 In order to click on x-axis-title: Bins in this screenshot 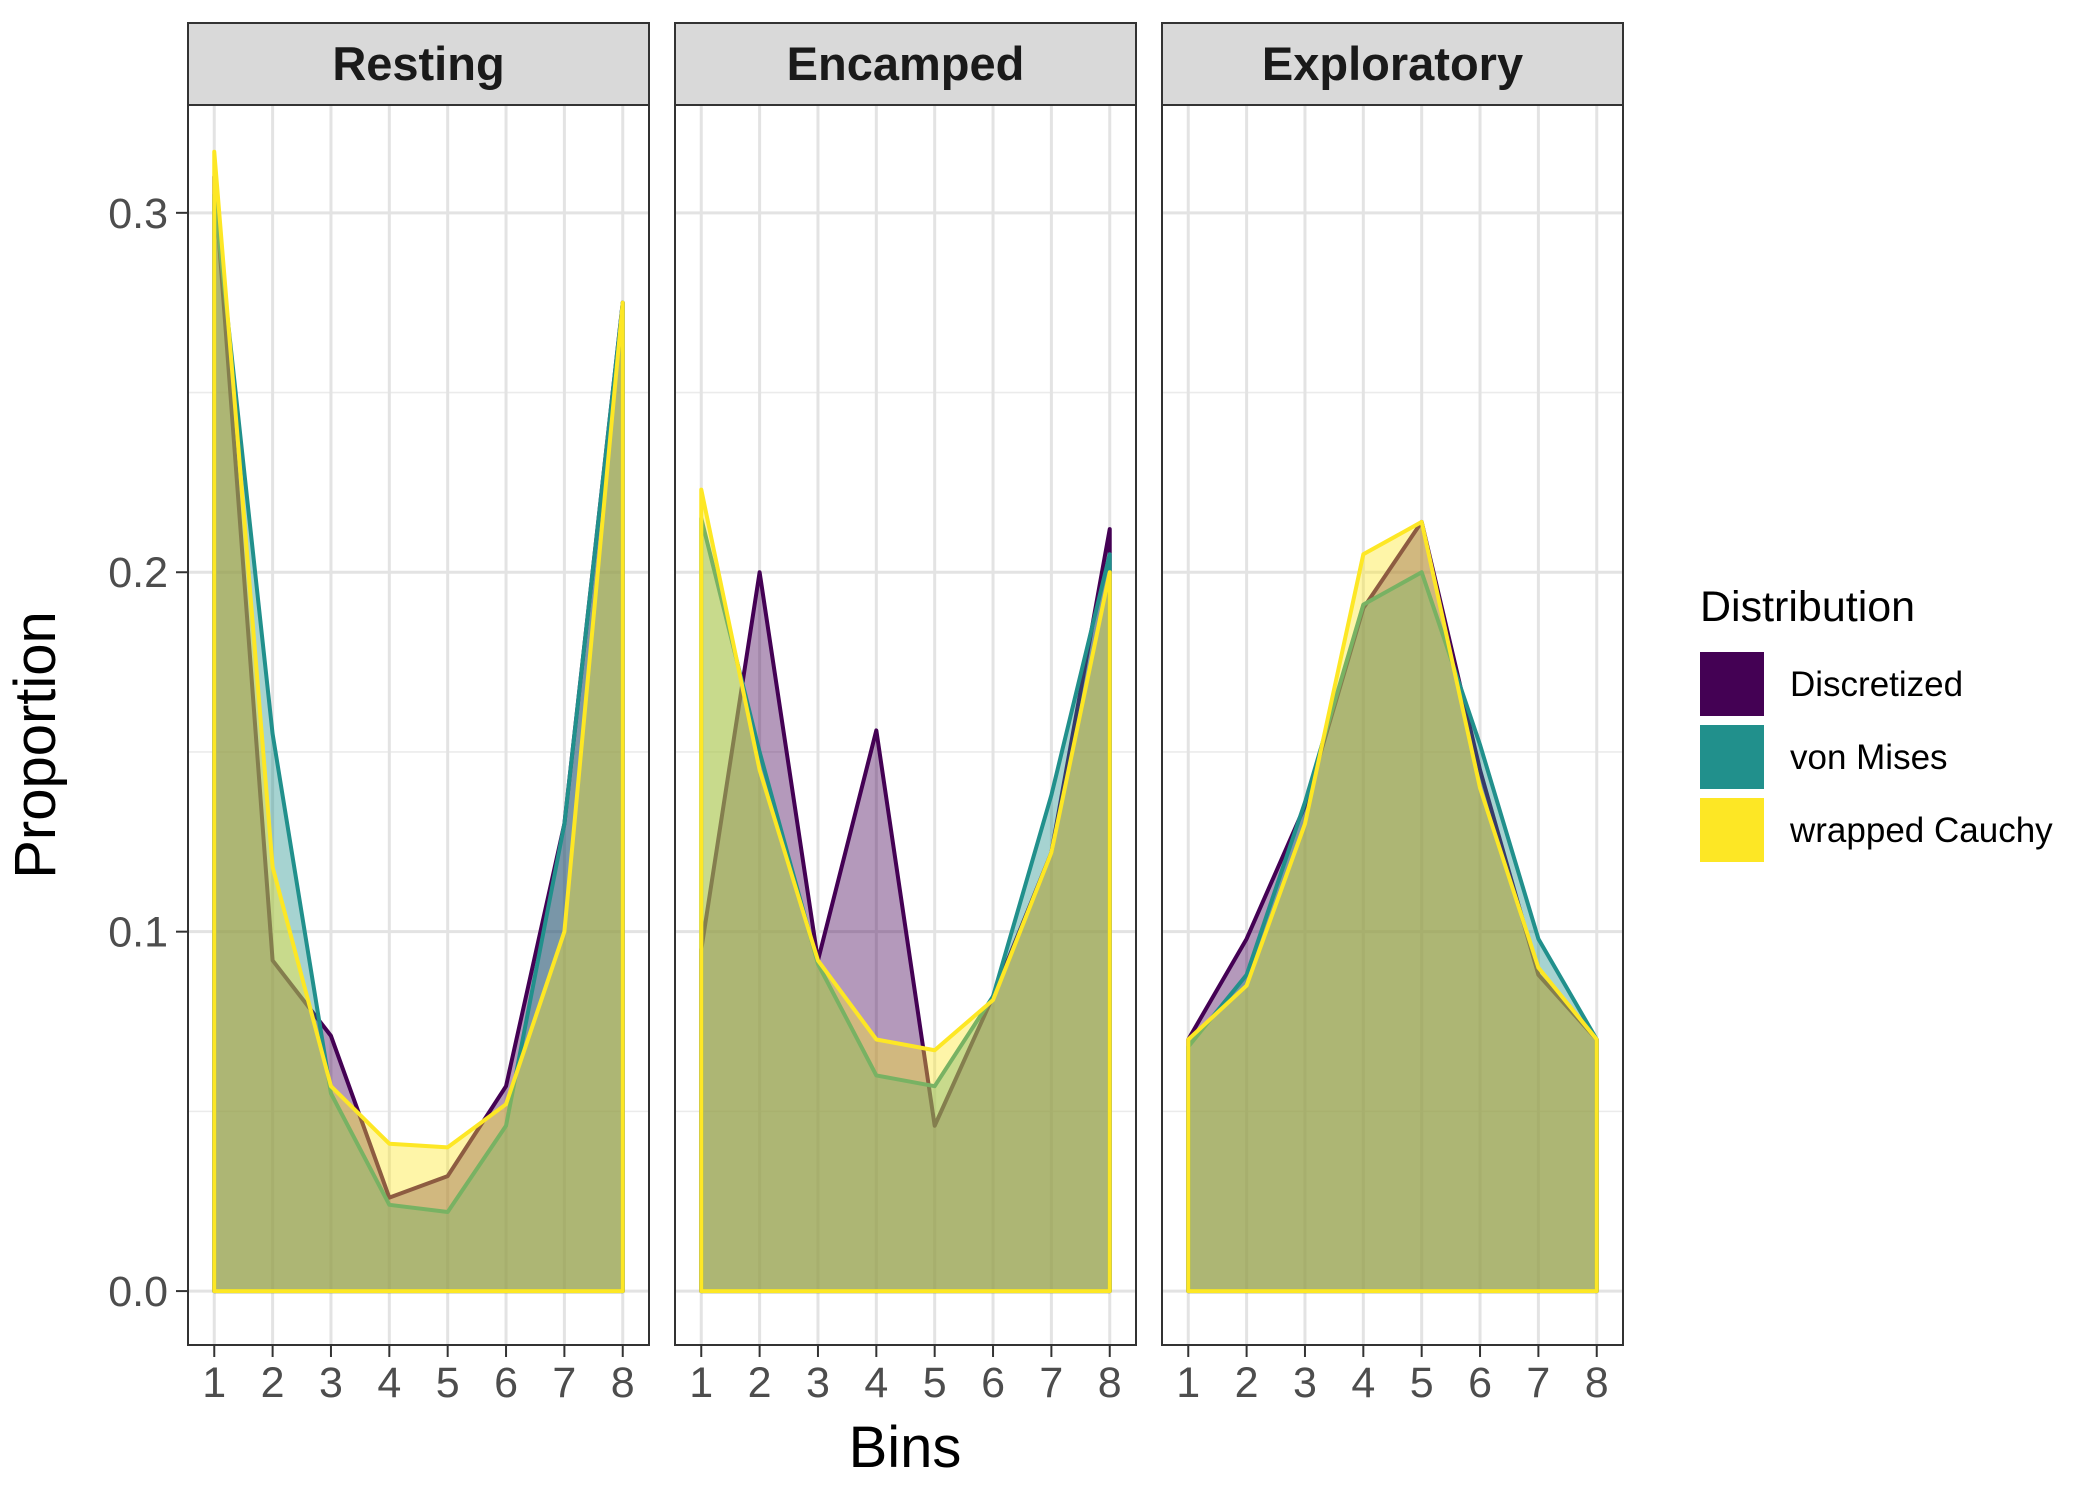, I will do `click(905, 1447)`.